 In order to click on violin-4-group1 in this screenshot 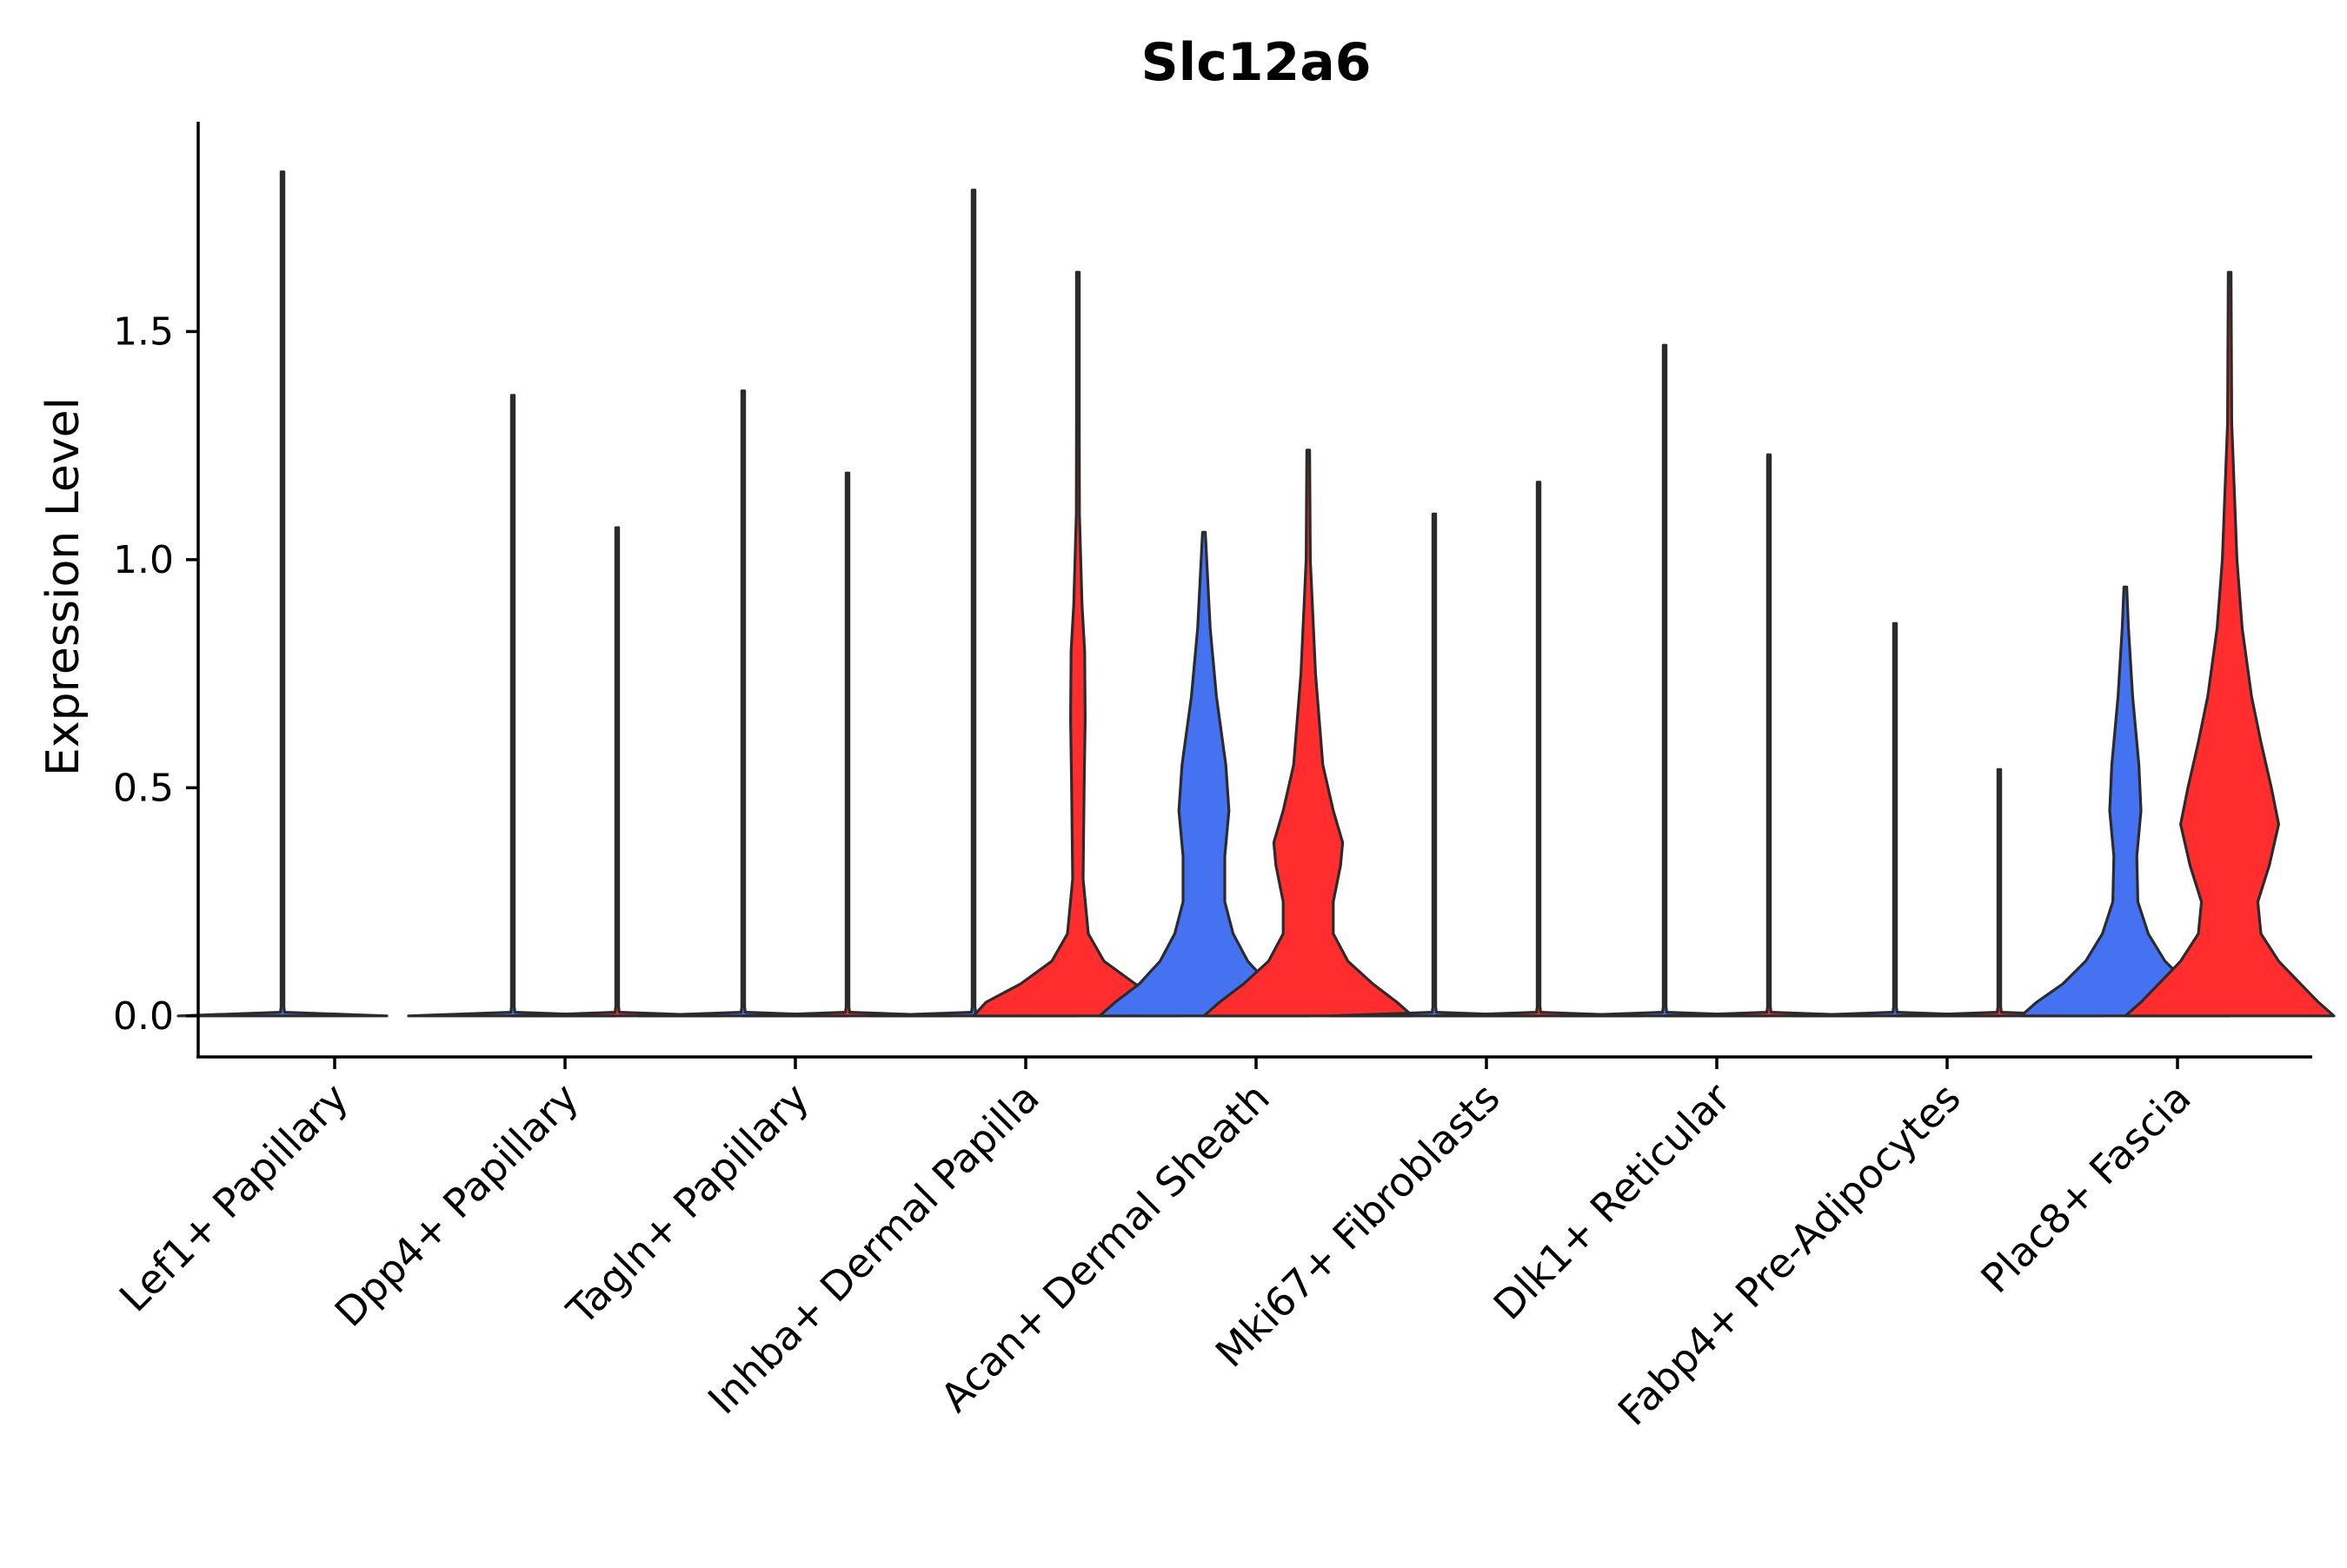, I will do `click(1204, 774)`.